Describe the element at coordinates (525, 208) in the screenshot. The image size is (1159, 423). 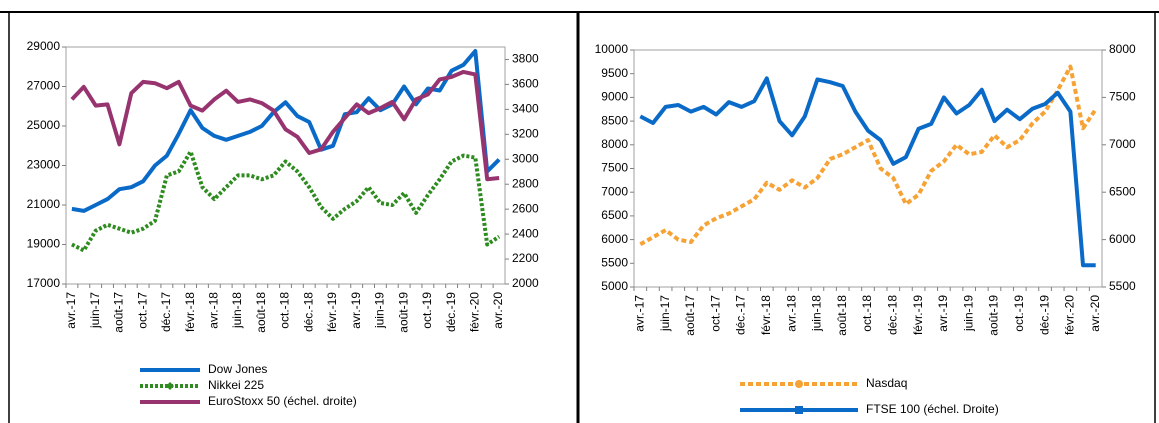
I see `y2-tick-label: 2600` at that location.